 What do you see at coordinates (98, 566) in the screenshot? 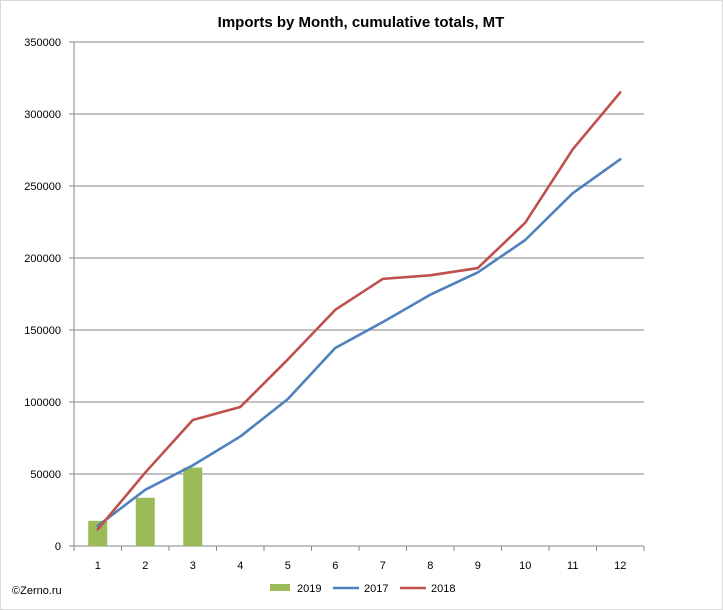
I see `x-tick-label: 1` at bounding box center [98, 566].